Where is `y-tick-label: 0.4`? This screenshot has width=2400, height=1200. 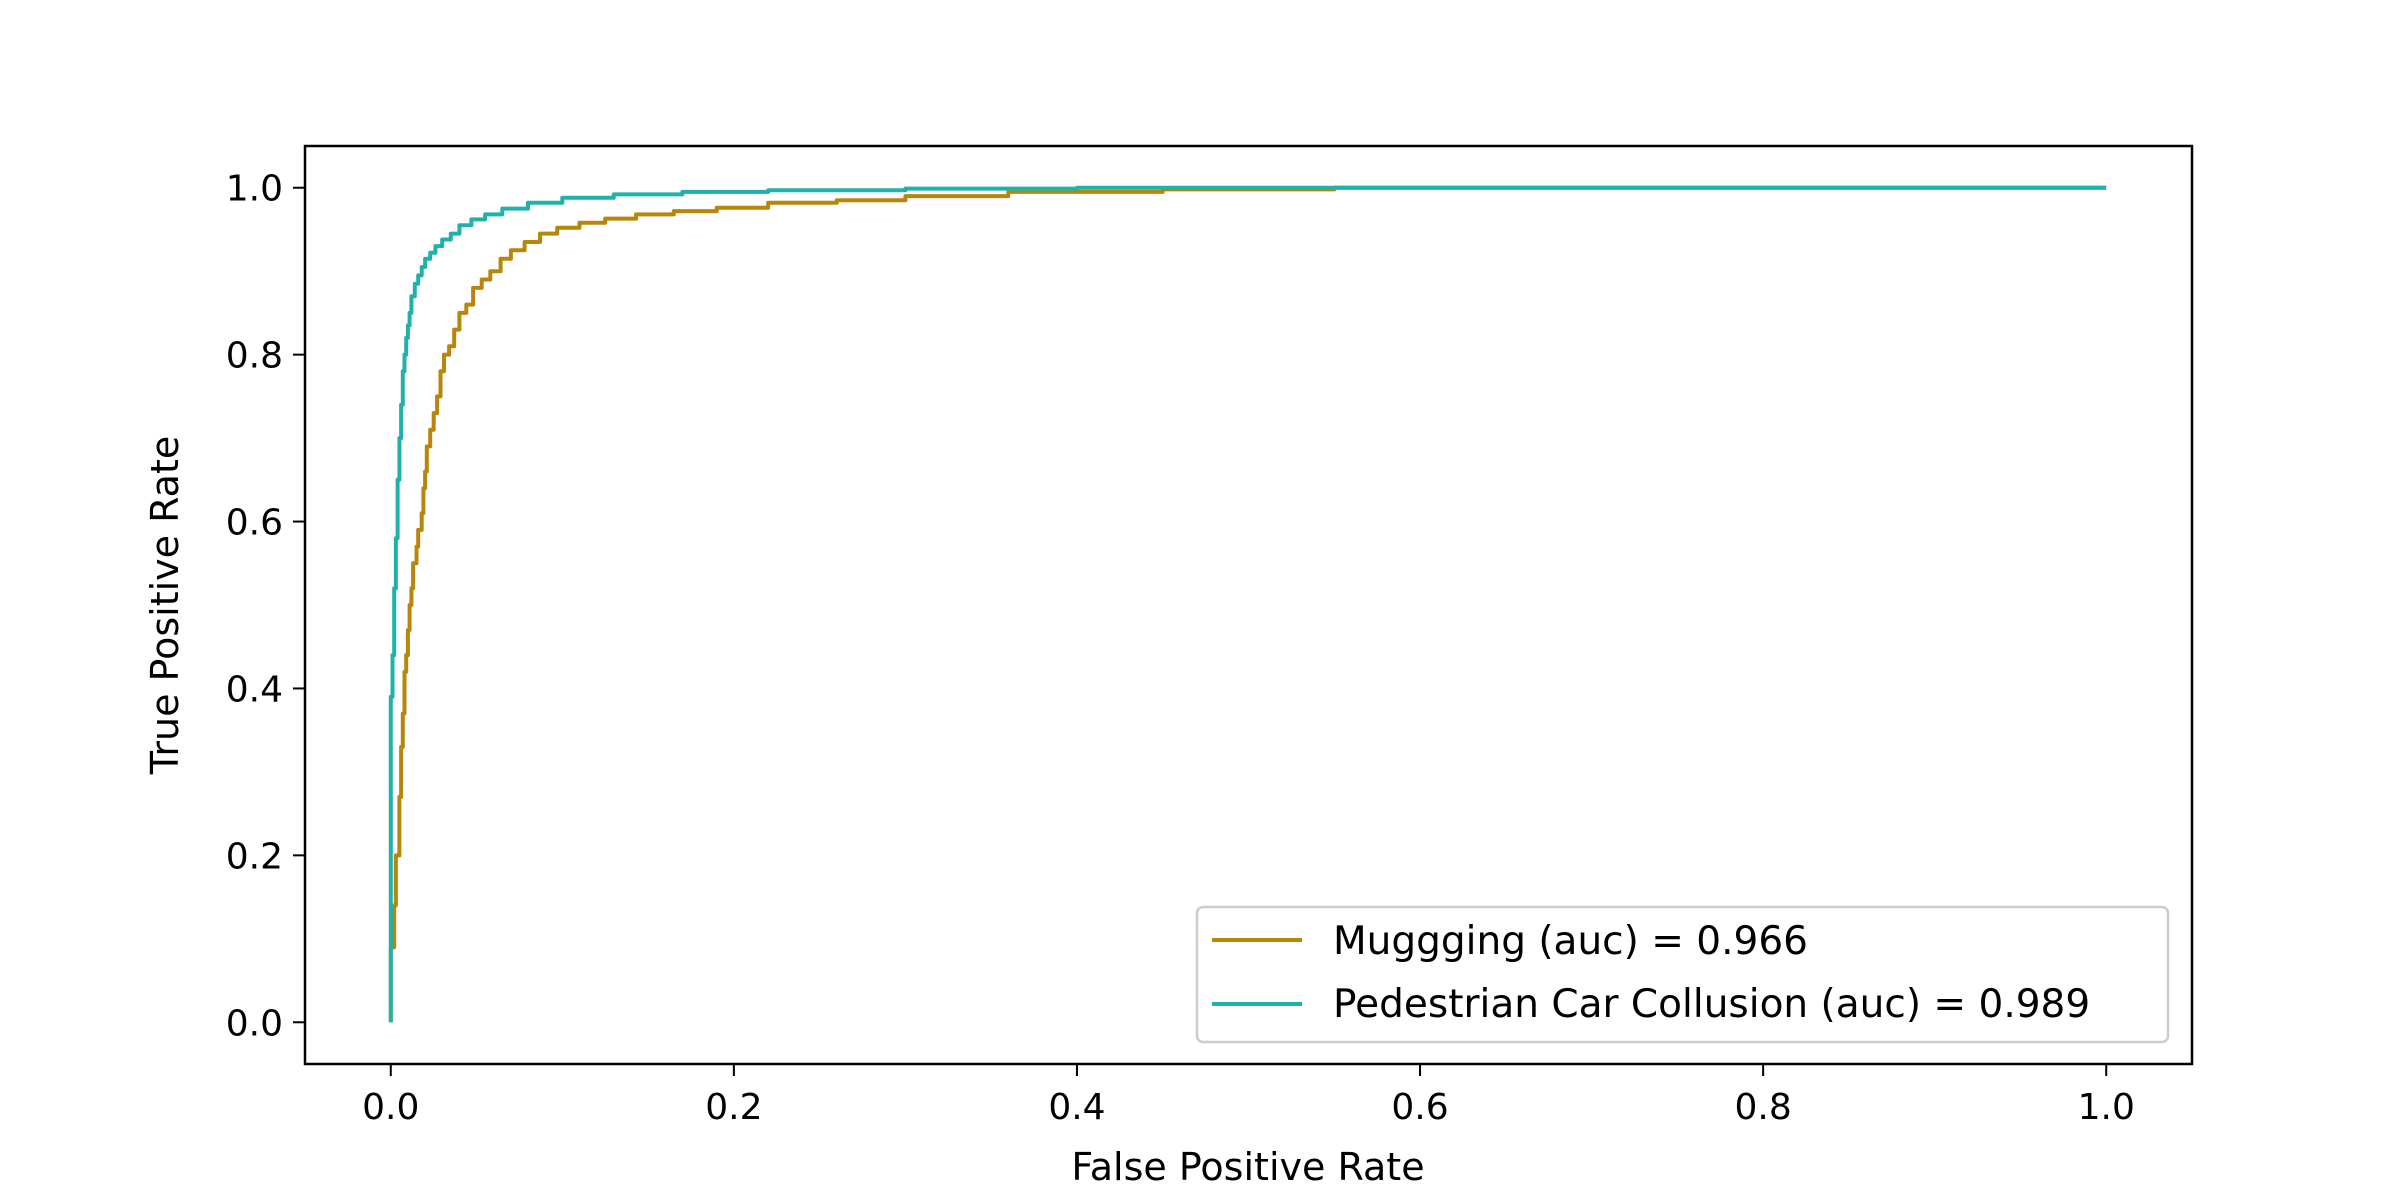
y-tick-label: 0.4 is located at coordinates (254, 689).